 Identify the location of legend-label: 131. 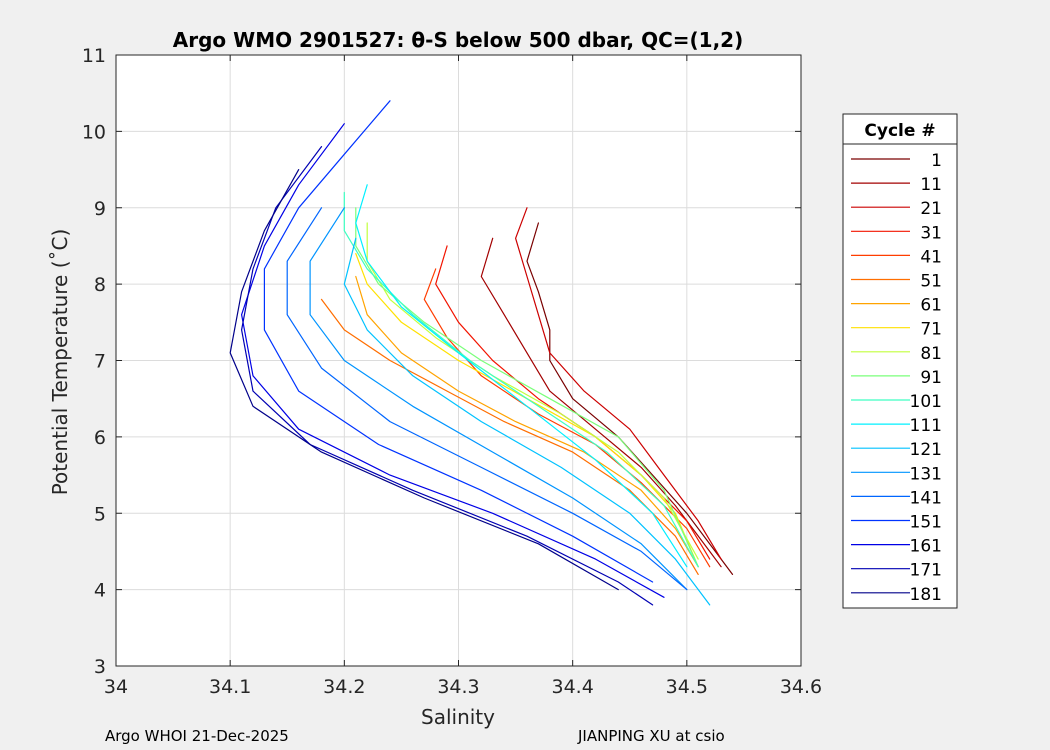
(926, 474).